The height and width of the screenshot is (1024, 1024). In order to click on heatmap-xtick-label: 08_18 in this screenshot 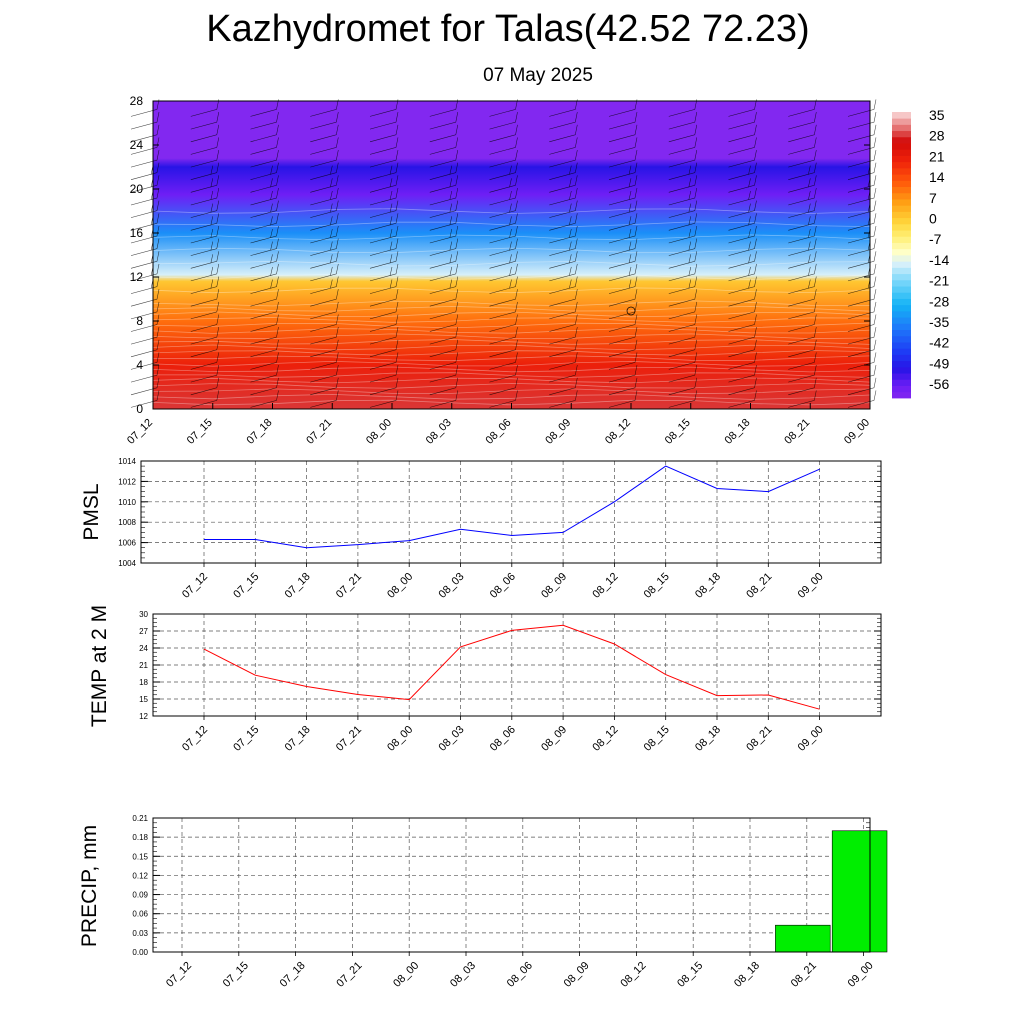, I will do `click(738, 432)`.